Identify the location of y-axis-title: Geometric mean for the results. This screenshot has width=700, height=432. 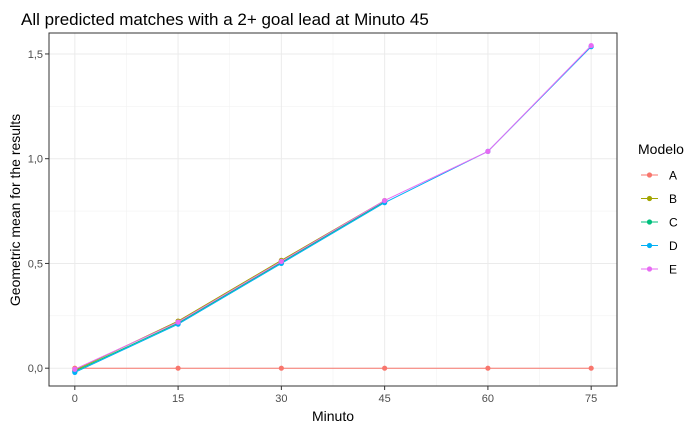
(15, 210).